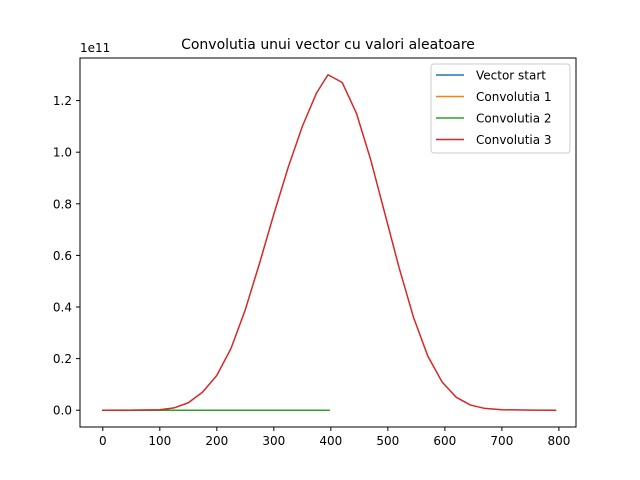 The image size is (640, 480). I want to click on legend-label-3: Convolutia 2, so click(514, 119).